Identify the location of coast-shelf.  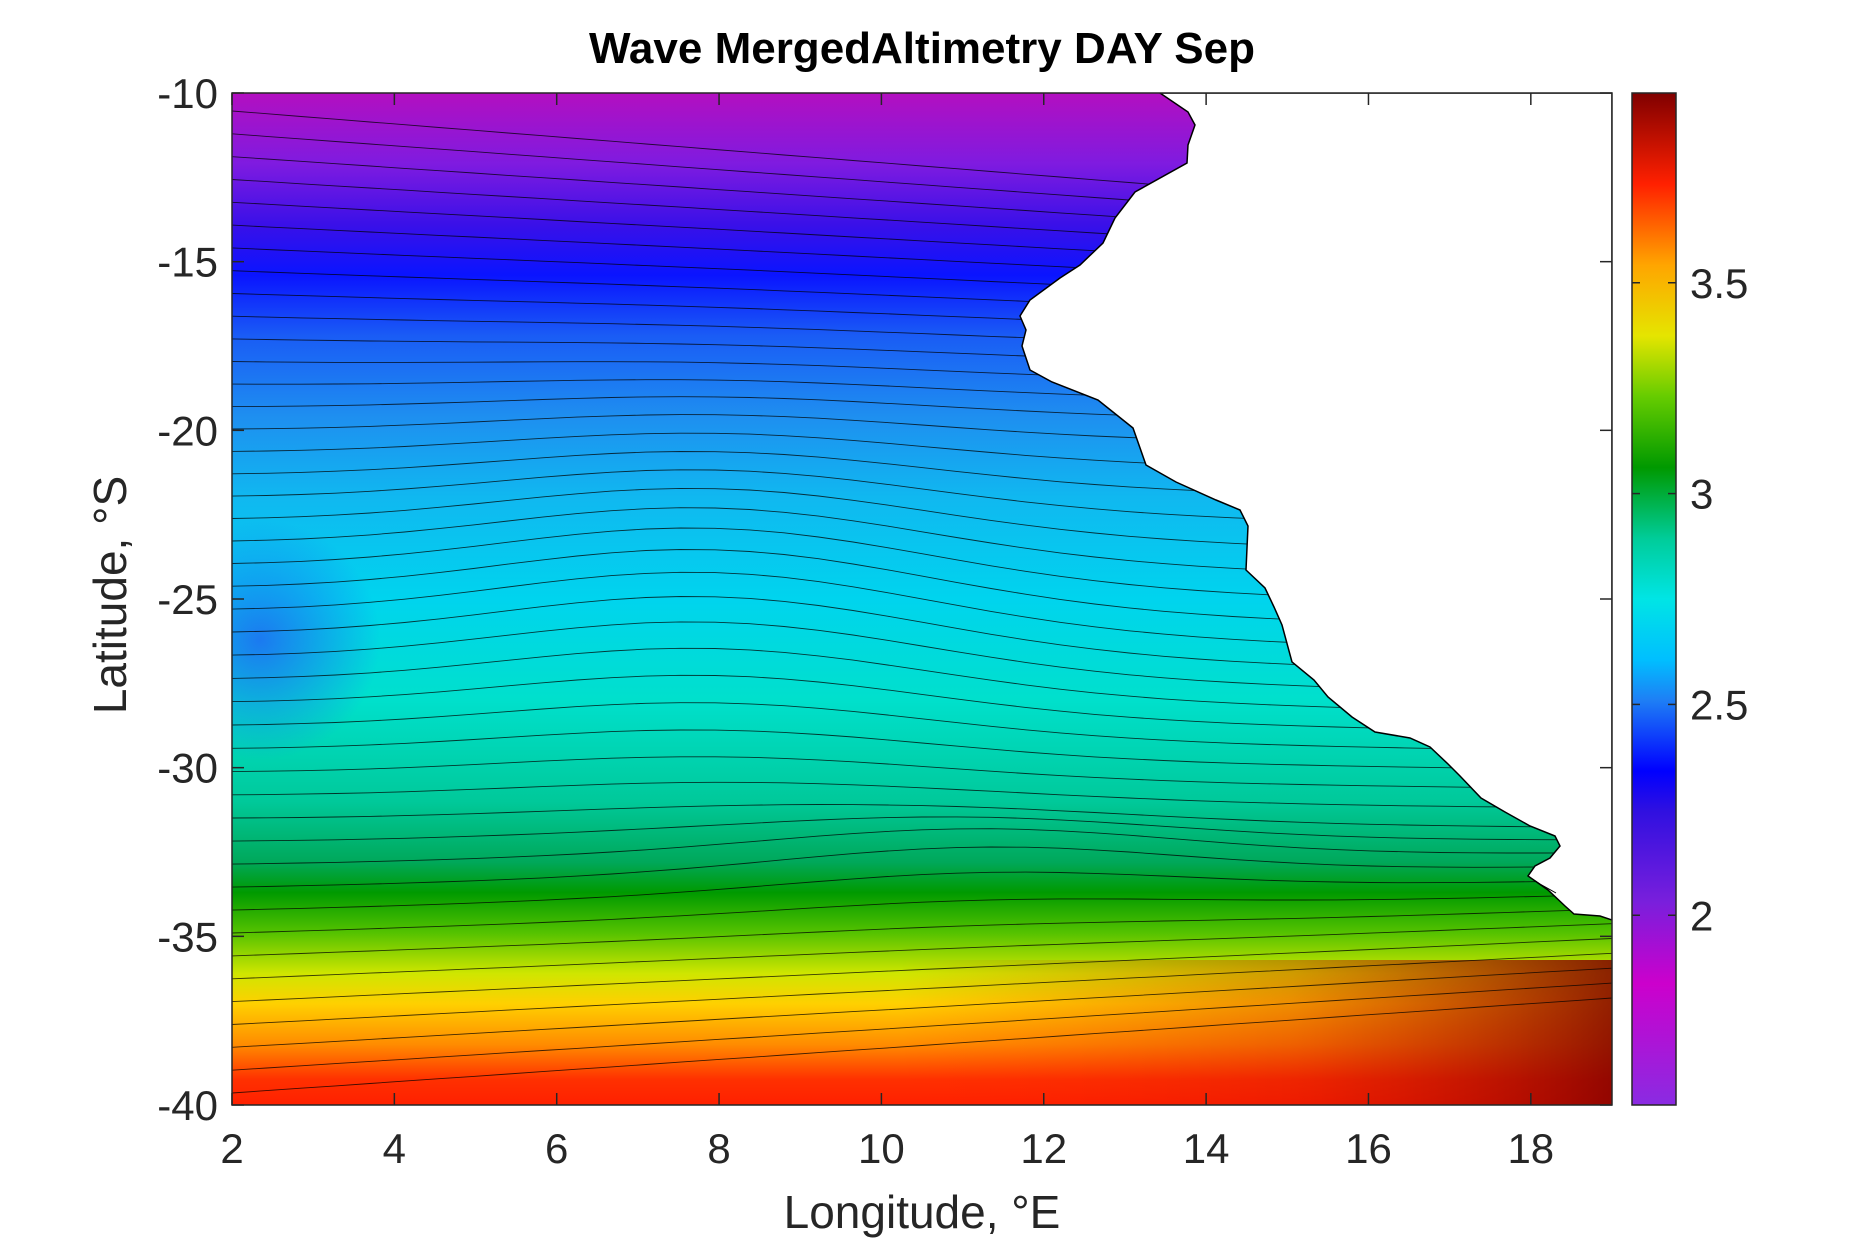
(1542, 884).